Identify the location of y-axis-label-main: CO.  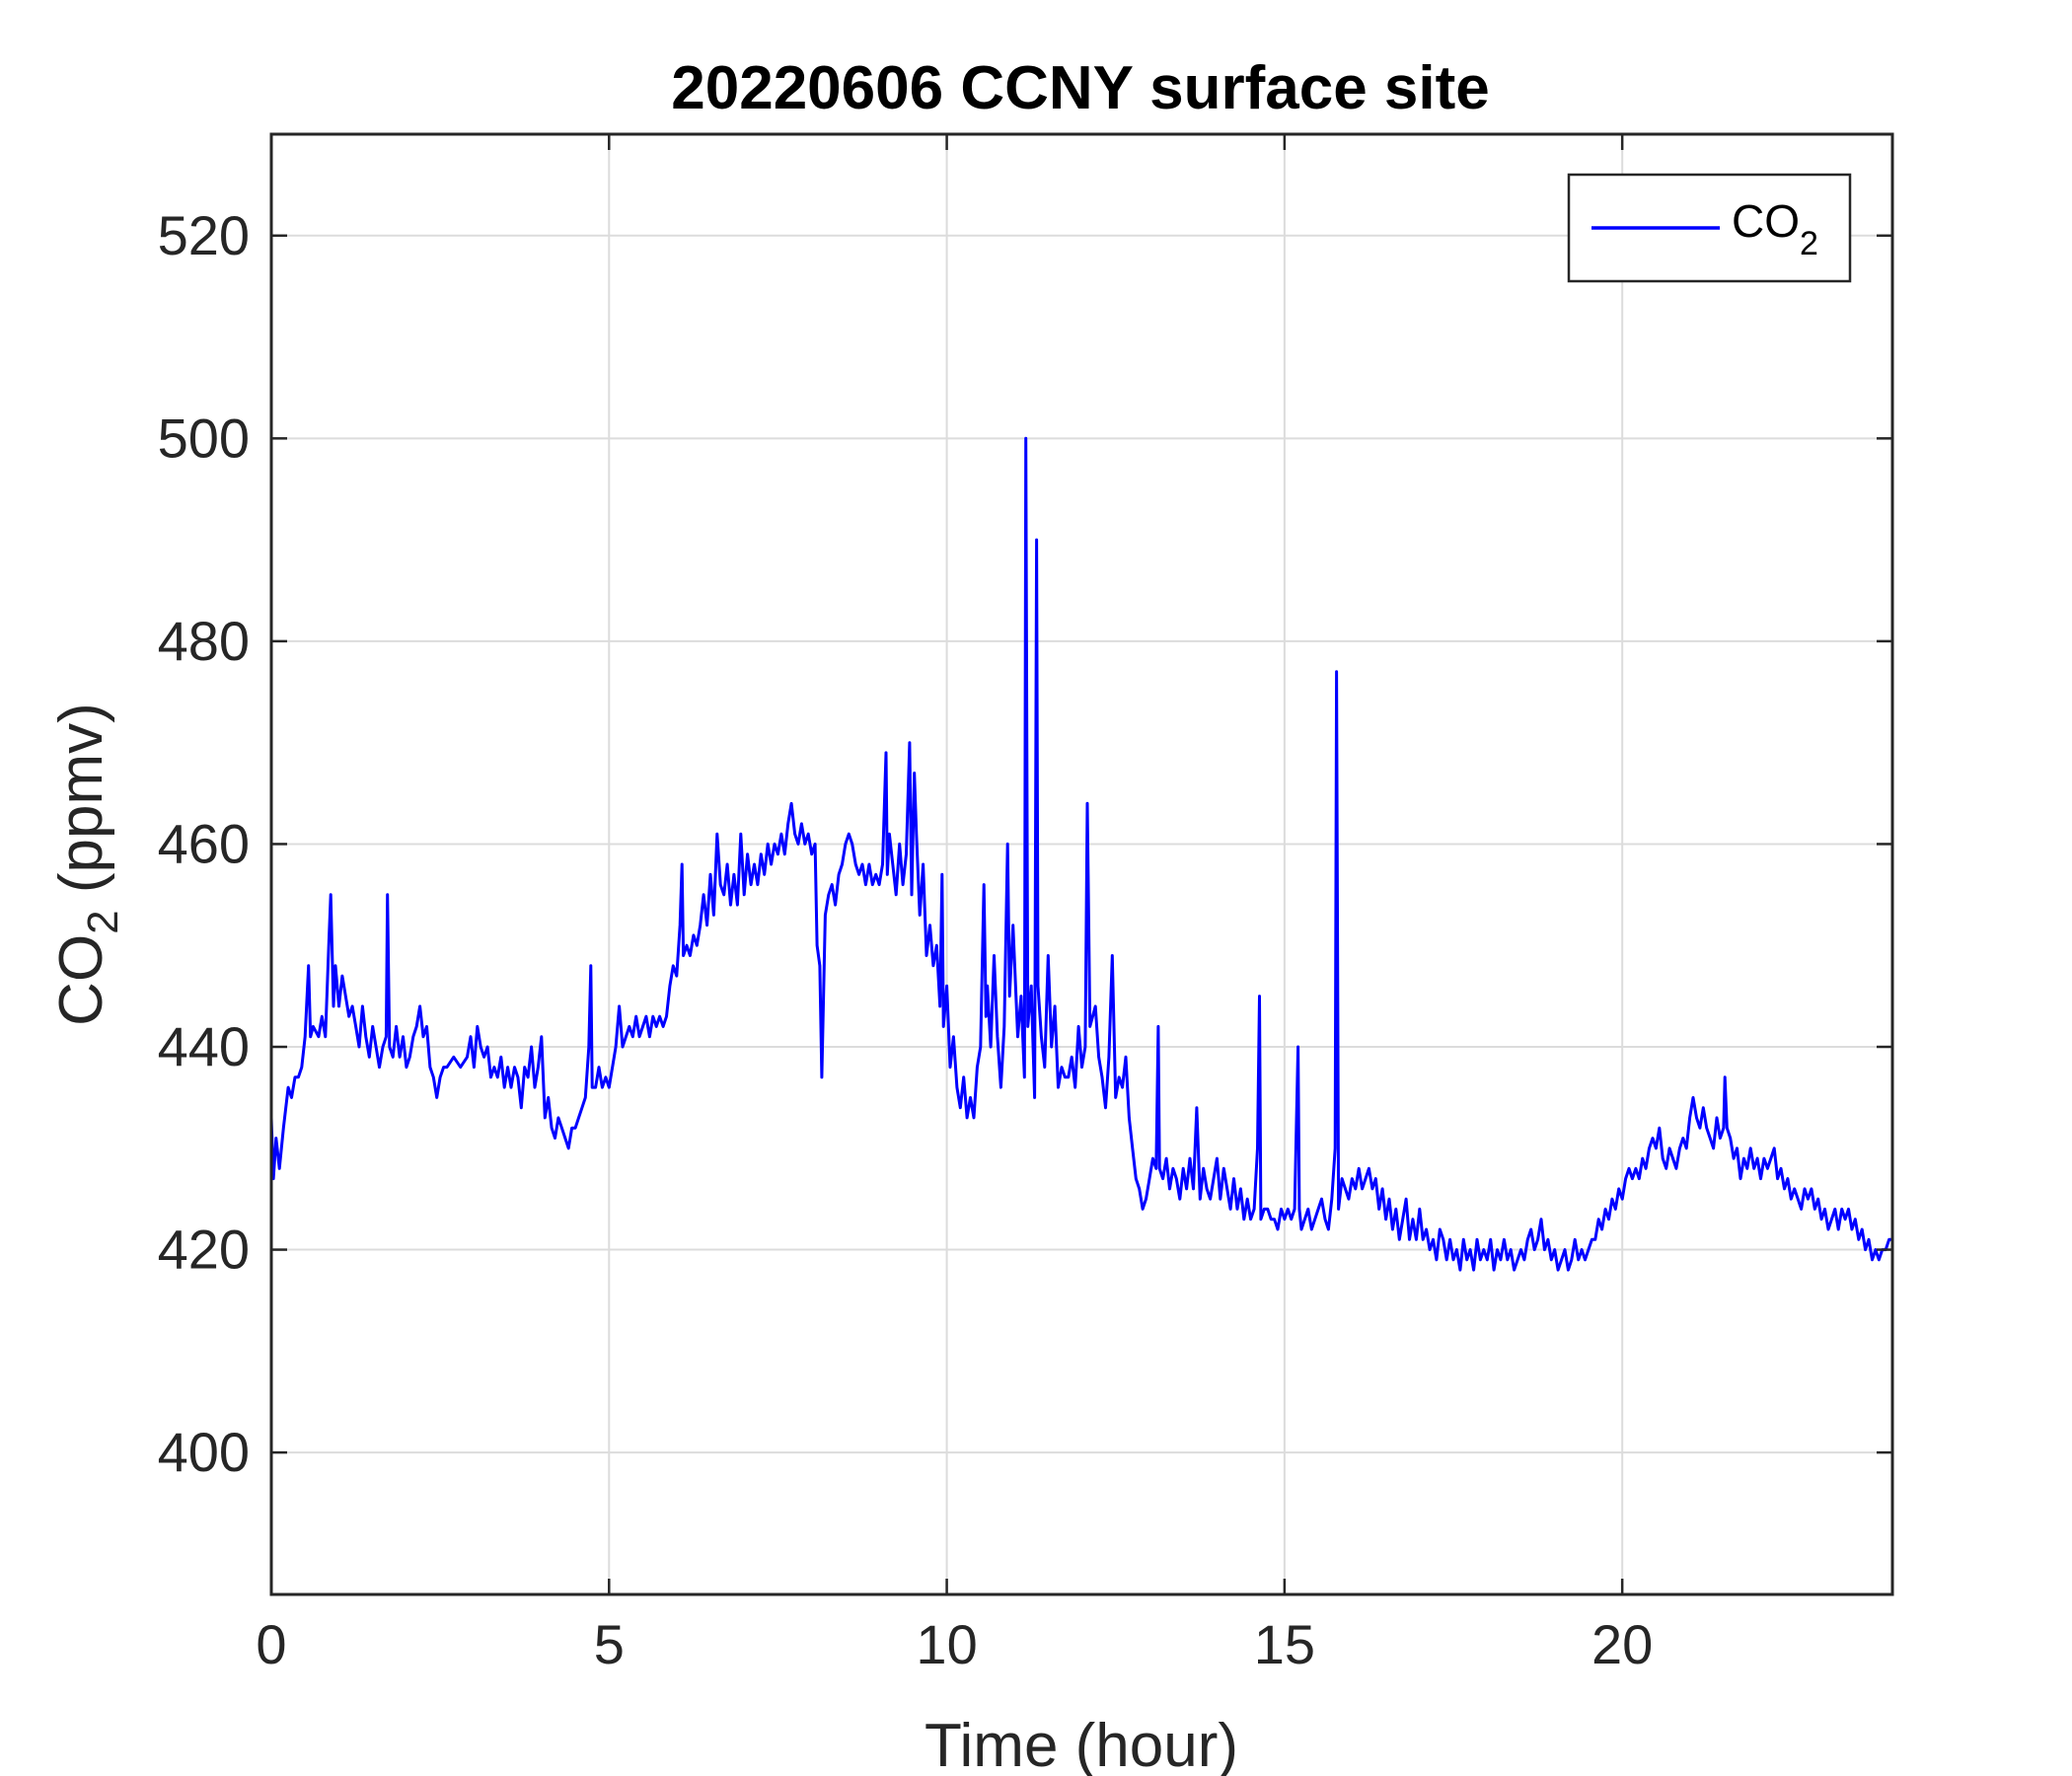
(81, 980).